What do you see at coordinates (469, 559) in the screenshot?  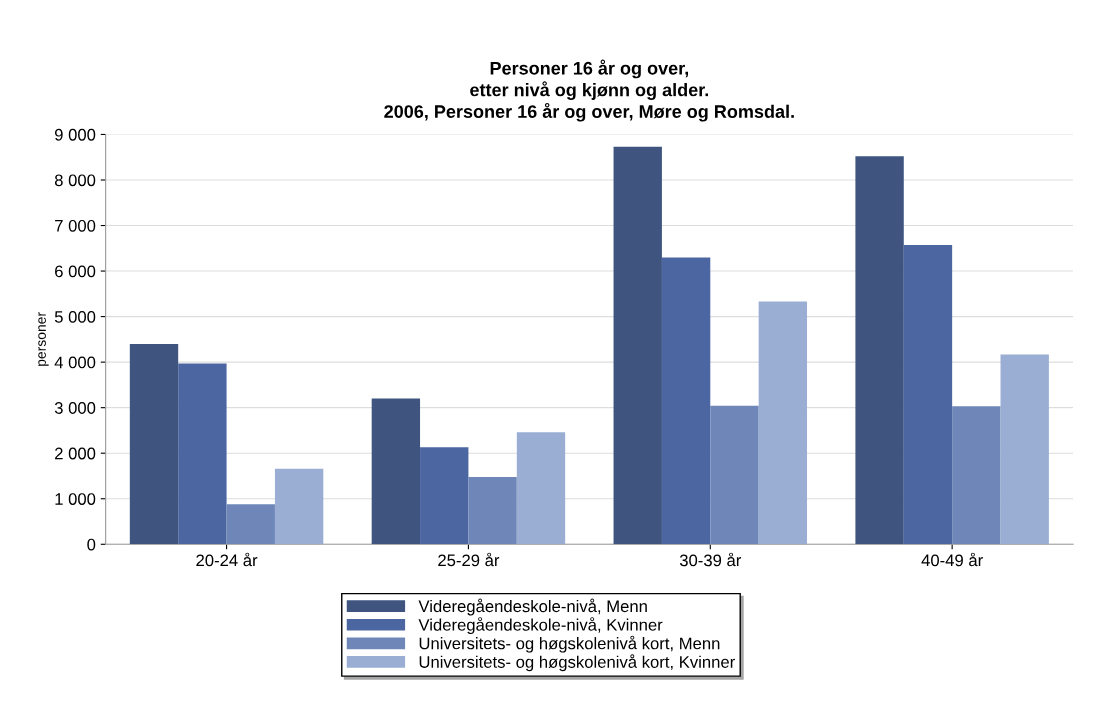 I see `x-tick-label: 25-29 år` at bounding box center [469, 559].